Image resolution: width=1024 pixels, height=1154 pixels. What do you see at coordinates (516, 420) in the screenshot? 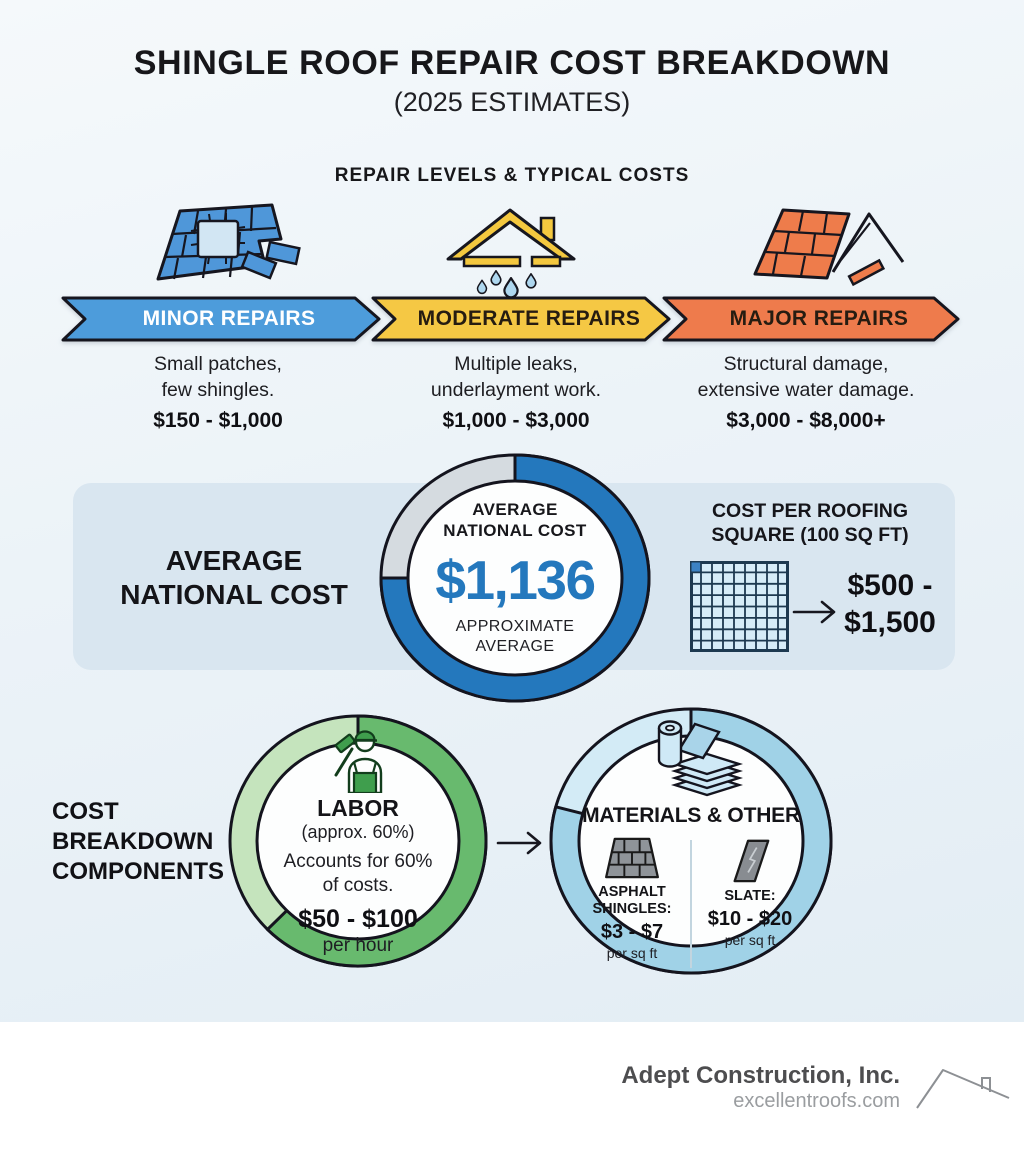
I see `moderate-repairs-cost: $1,000 - $3,000` at bounding box center [516, 420].